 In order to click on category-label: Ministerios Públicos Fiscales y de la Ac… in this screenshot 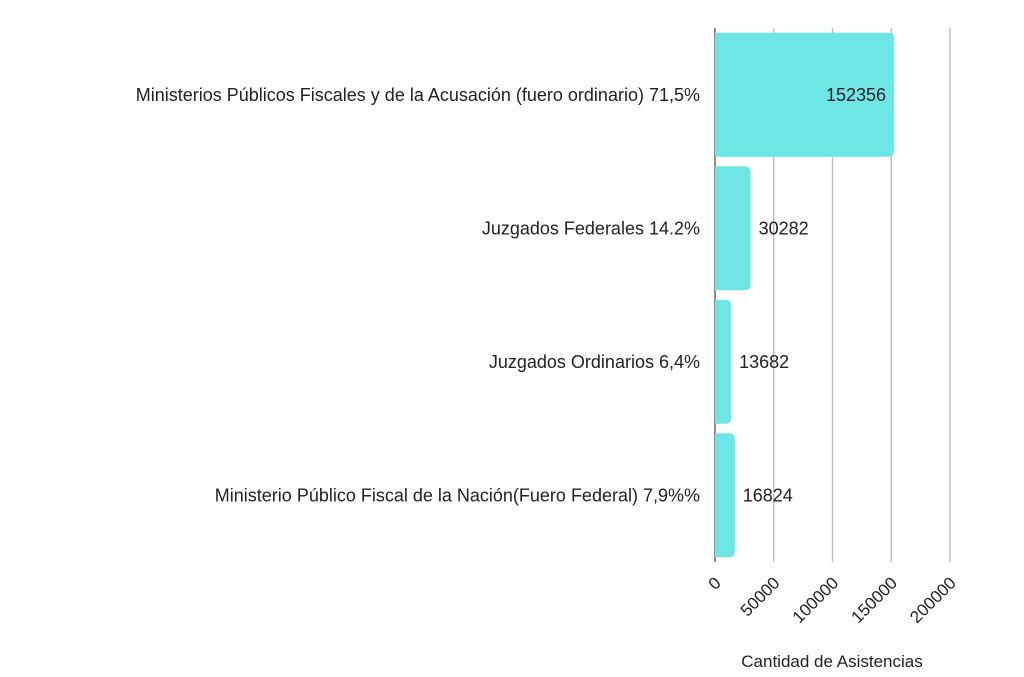, I will do `click(418, 95)`.